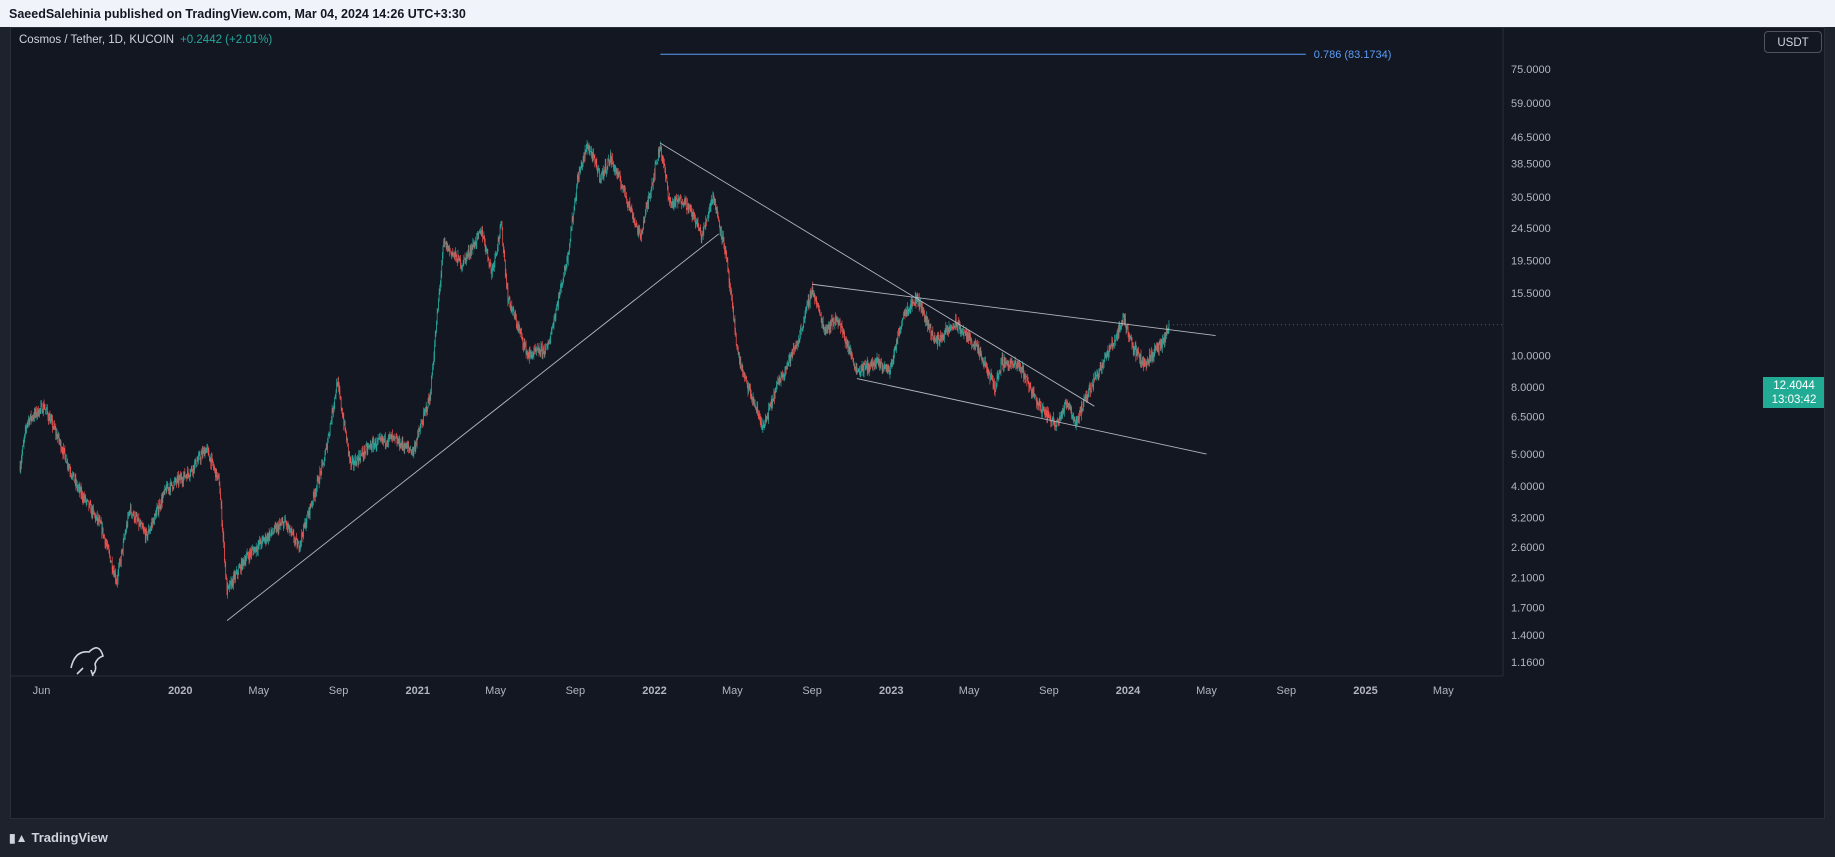 The height and width of the screenshot is (857, 1835). I want to click on currency-button: USDT, so click(1793, 42).